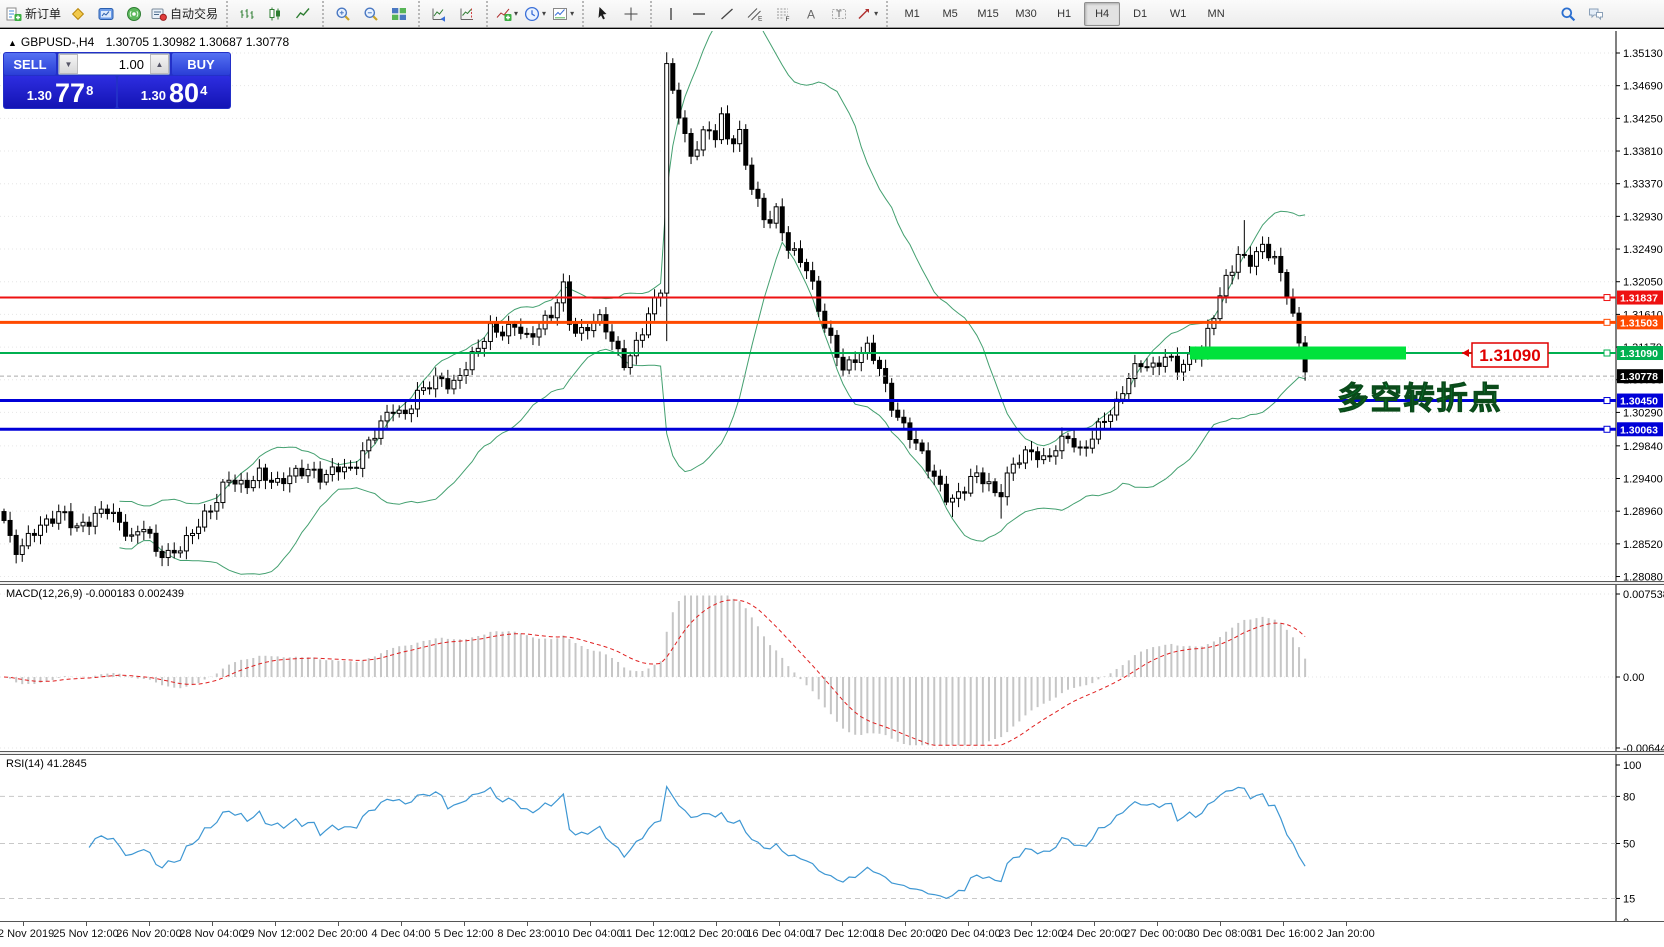  What do you see at coordinates (60, 92) in the screenshot?
I see `sell-price: 1.30 77 8` at bounding box center [60, 92].